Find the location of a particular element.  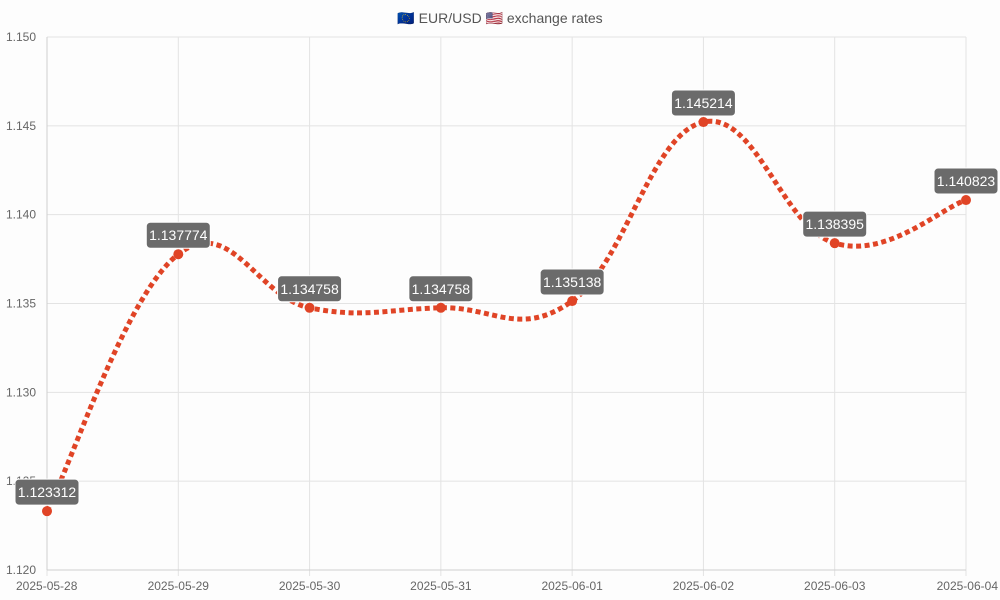

x-tick-label: 2025-06-01 is located at coordinates (572, 586).